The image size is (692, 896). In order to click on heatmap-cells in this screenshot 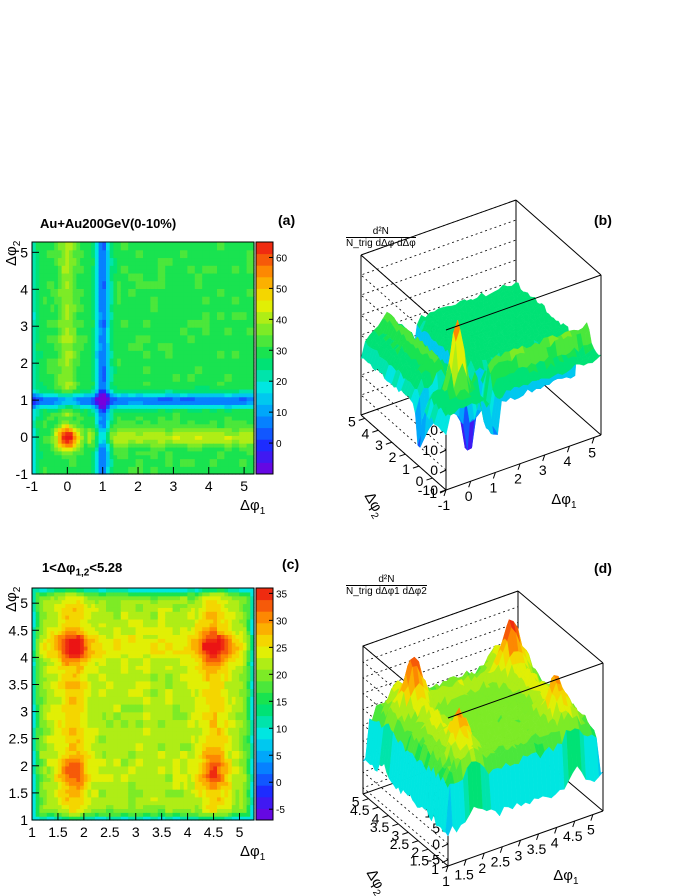, I will do `click(143, 358)`.